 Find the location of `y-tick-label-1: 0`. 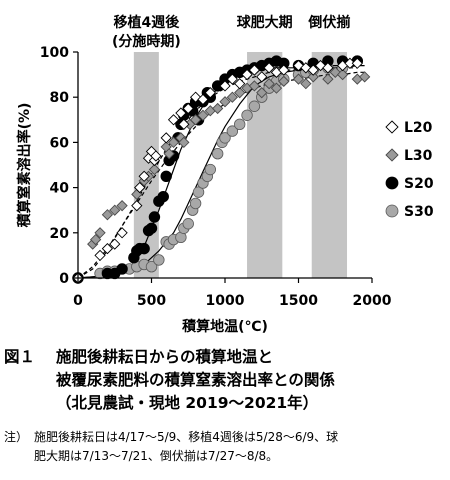

y-tick-label-1: 0 is located at coordinates (64, 279).